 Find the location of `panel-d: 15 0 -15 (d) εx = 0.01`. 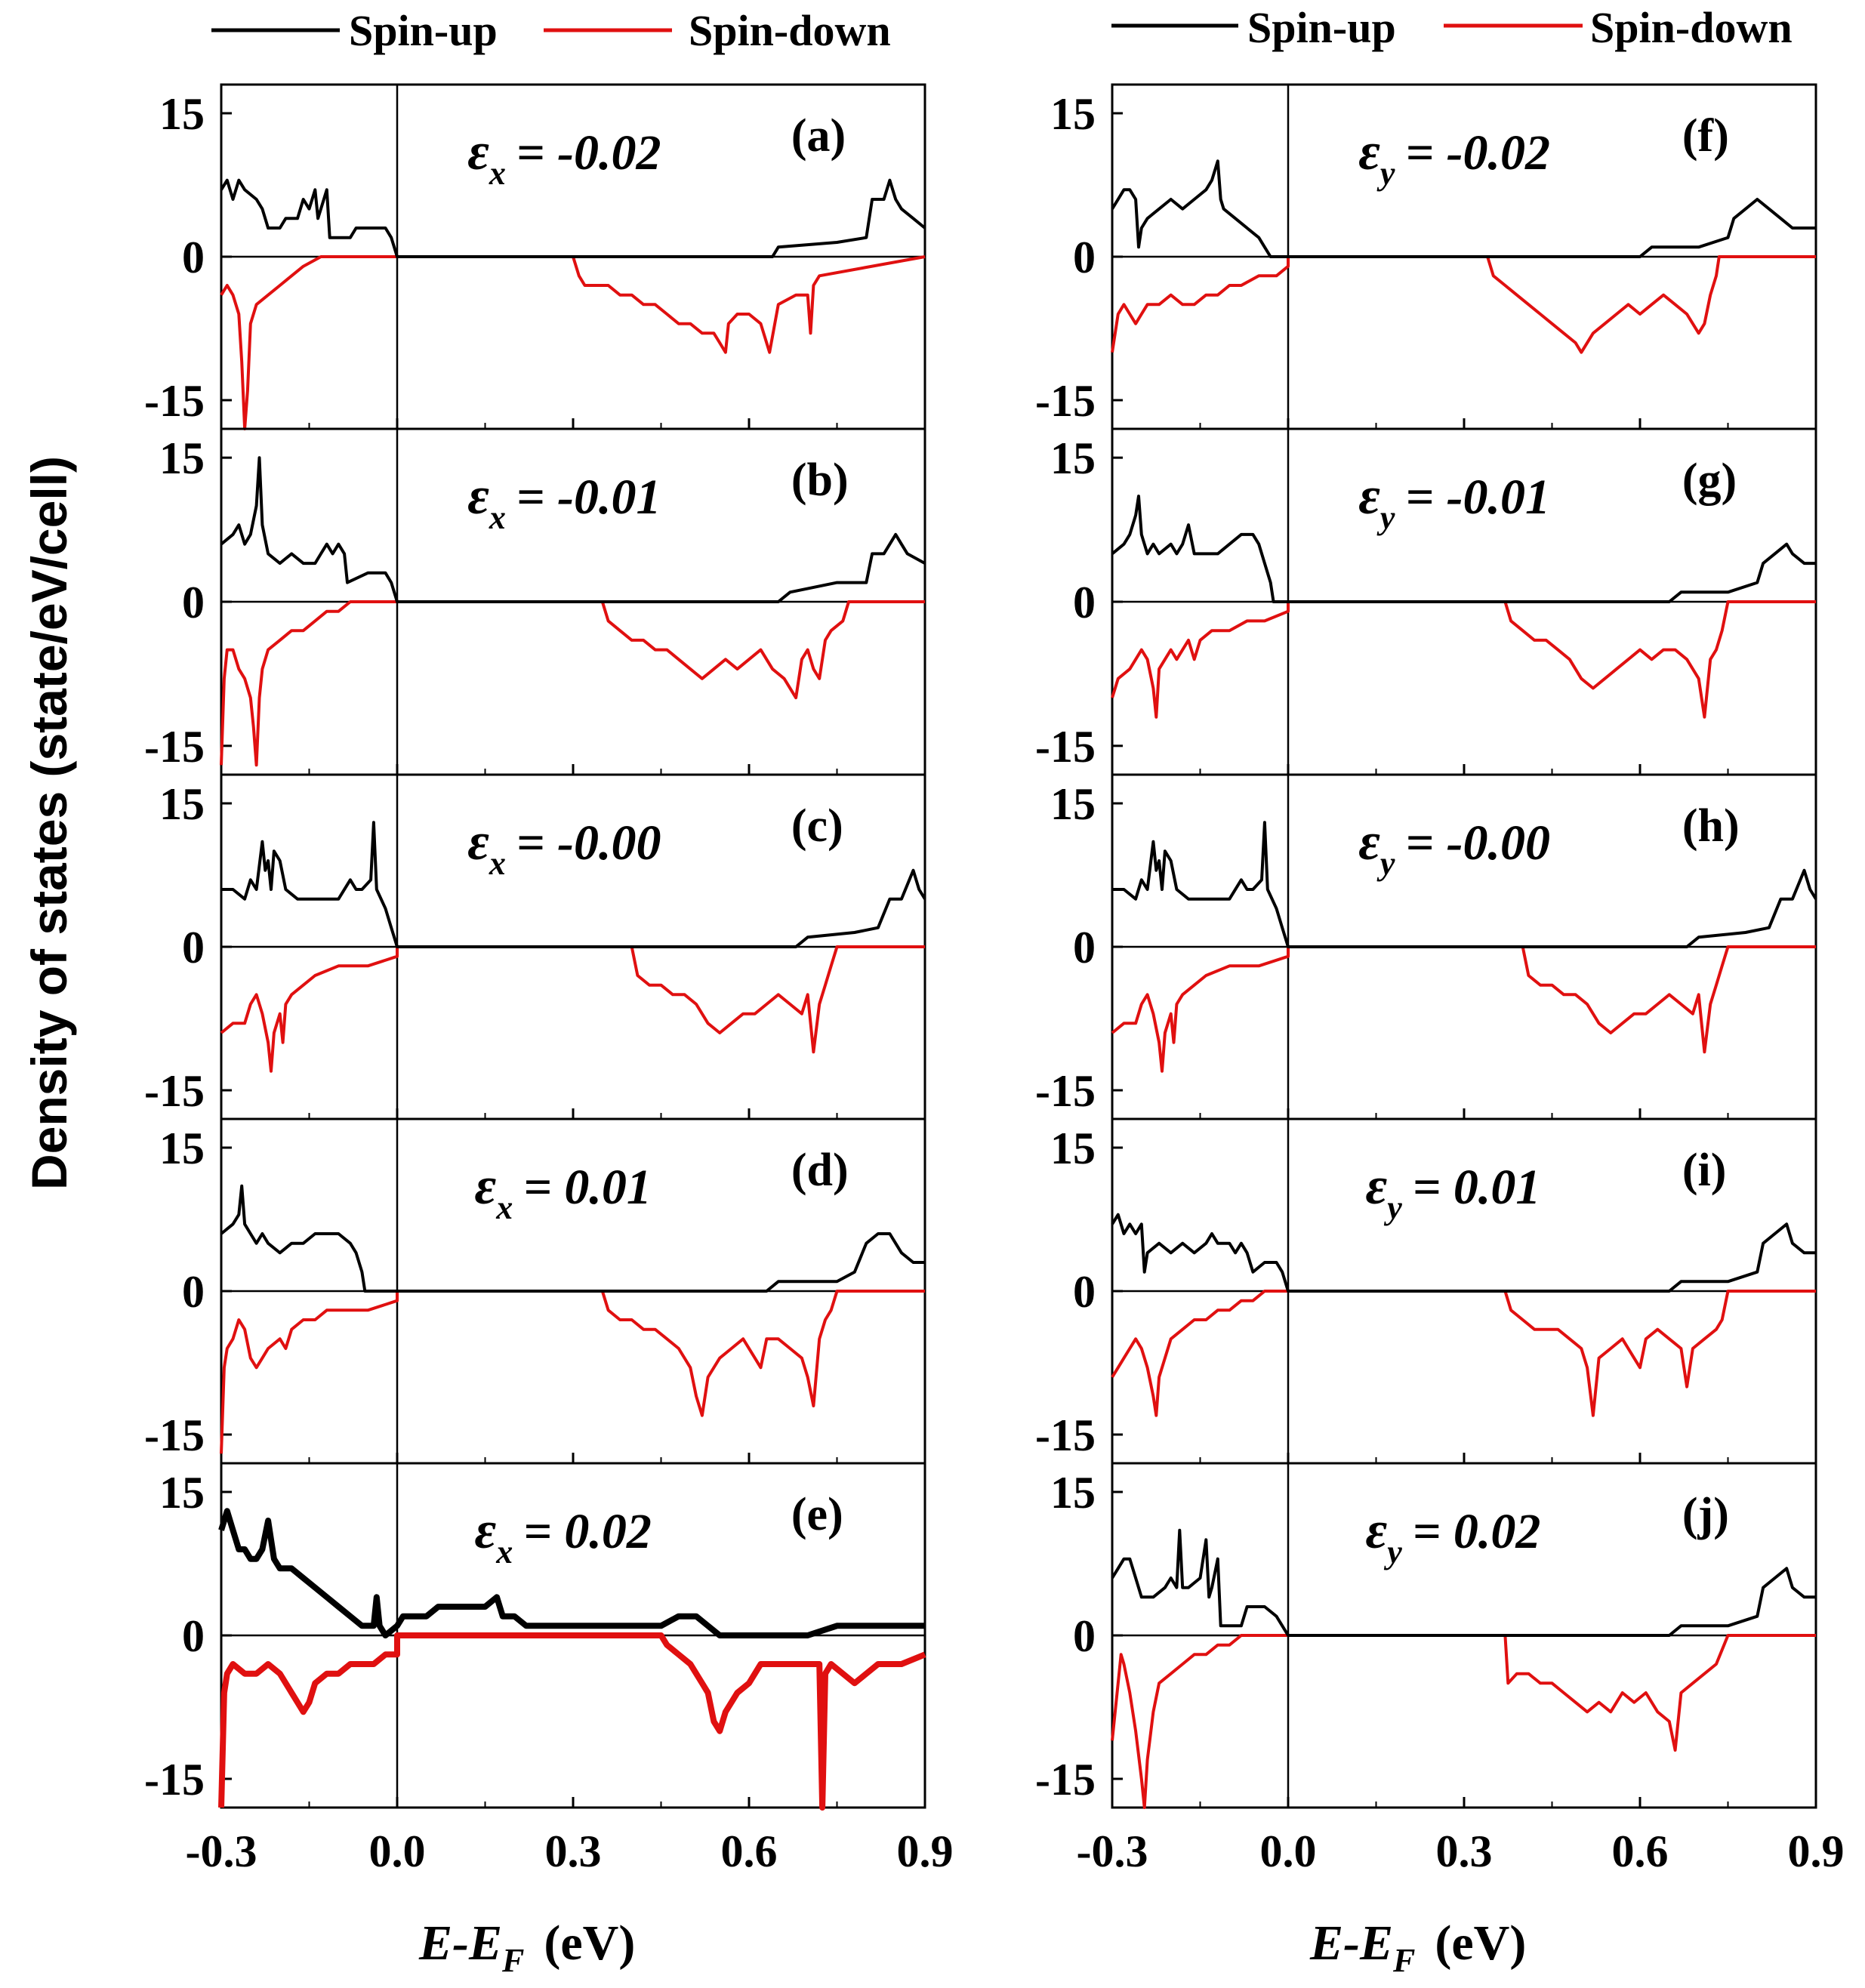

panel-d: 15 0 -15 (d) εx = 0.01 is located at coordinates (535, 1291).